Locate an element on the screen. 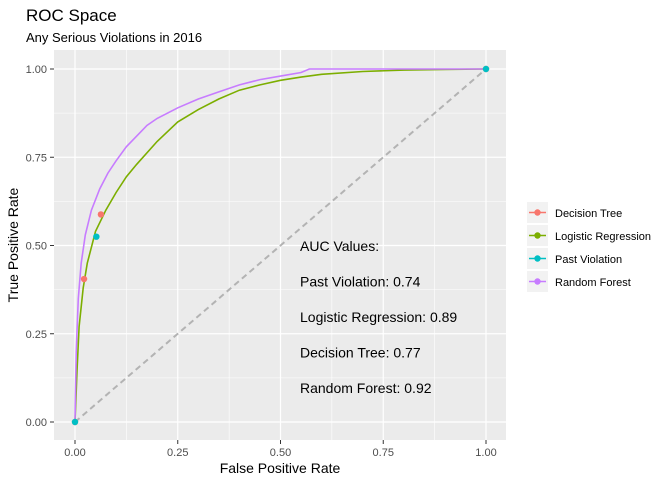  x-axis-ticks: 0.00 0.25 0.50 0.75 1.00 is located at coordinates (280, 449).